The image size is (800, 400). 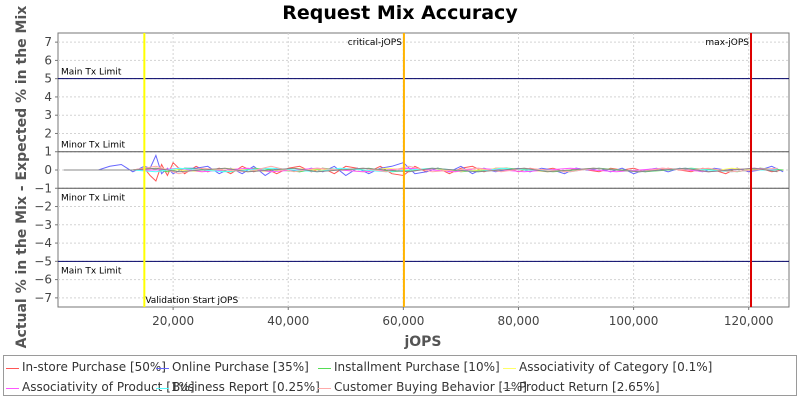 I want to click on y-tick-label: 3, so click(x=48, y=115).